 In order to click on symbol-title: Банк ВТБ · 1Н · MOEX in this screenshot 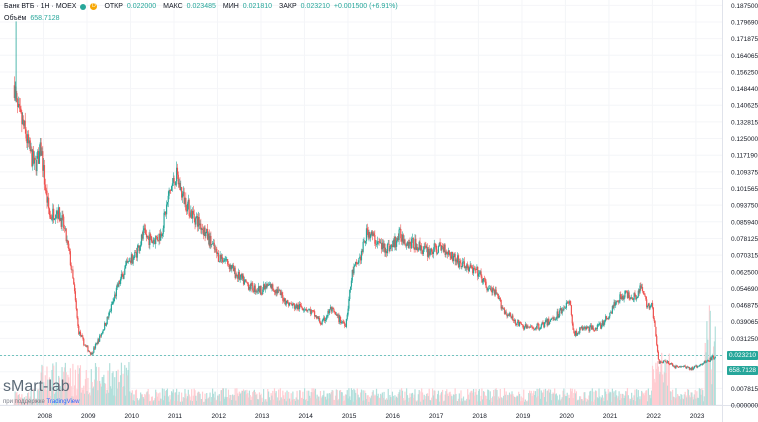, I will do `click(40, 6)`.